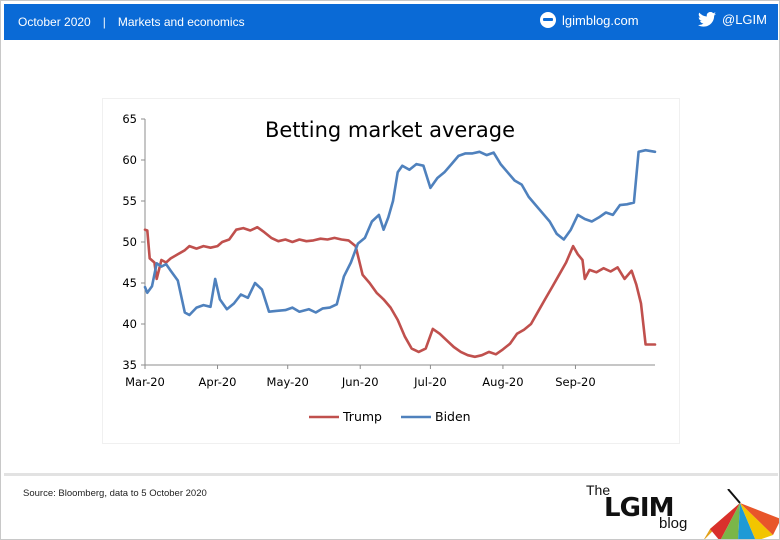 This screenshot has width=780, height=540. I want to click on logo-name: LGIM, so click(639, 508).